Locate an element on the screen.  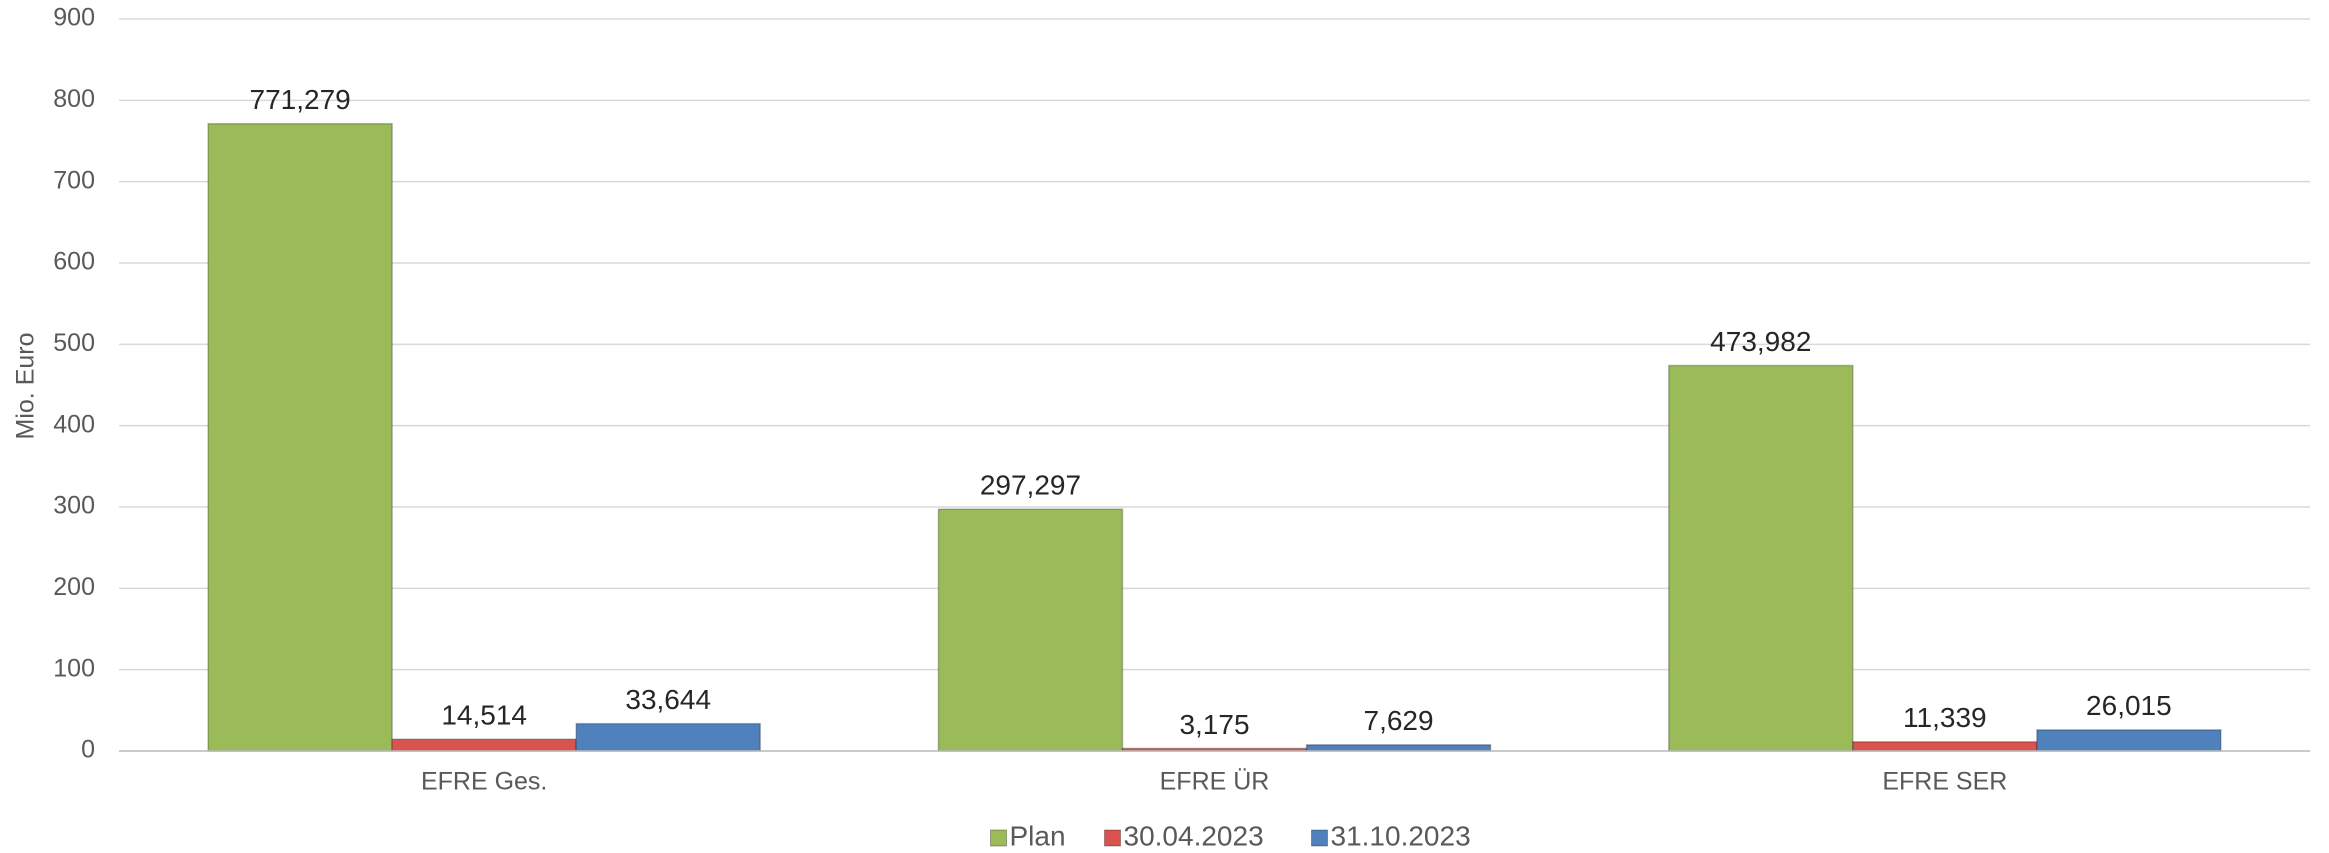
data-label: 3,175 is located at coordinates (1214, 724).